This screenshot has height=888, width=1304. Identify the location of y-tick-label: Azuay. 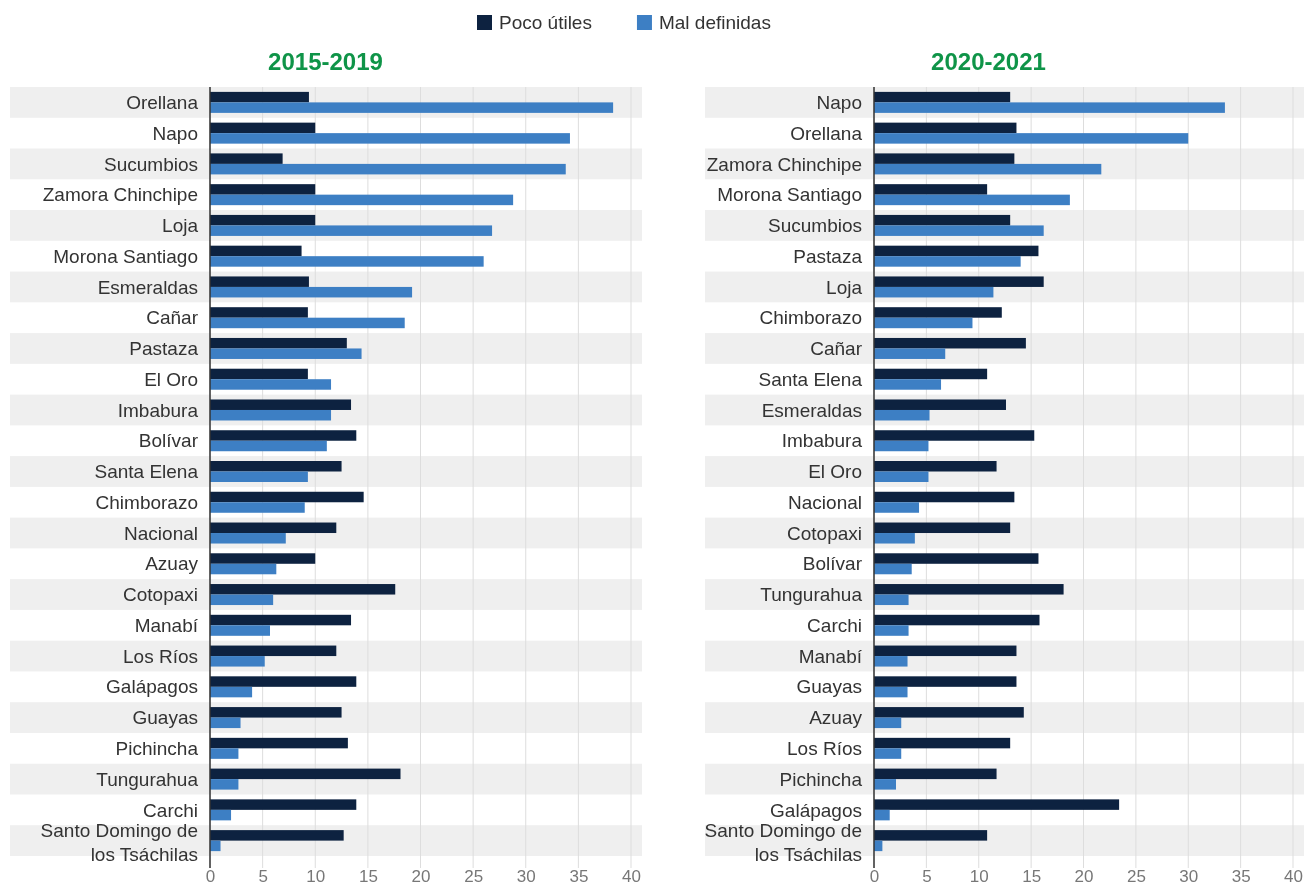
(172, 564).